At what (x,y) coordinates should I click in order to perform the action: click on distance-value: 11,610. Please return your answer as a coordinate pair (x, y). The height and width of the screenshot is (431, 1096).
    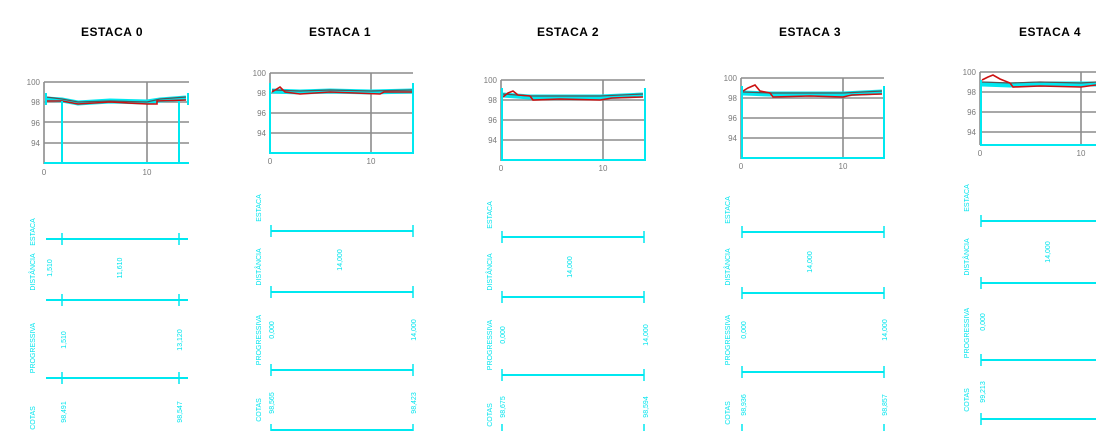
    Looking at the image, I should click on (120, 267).